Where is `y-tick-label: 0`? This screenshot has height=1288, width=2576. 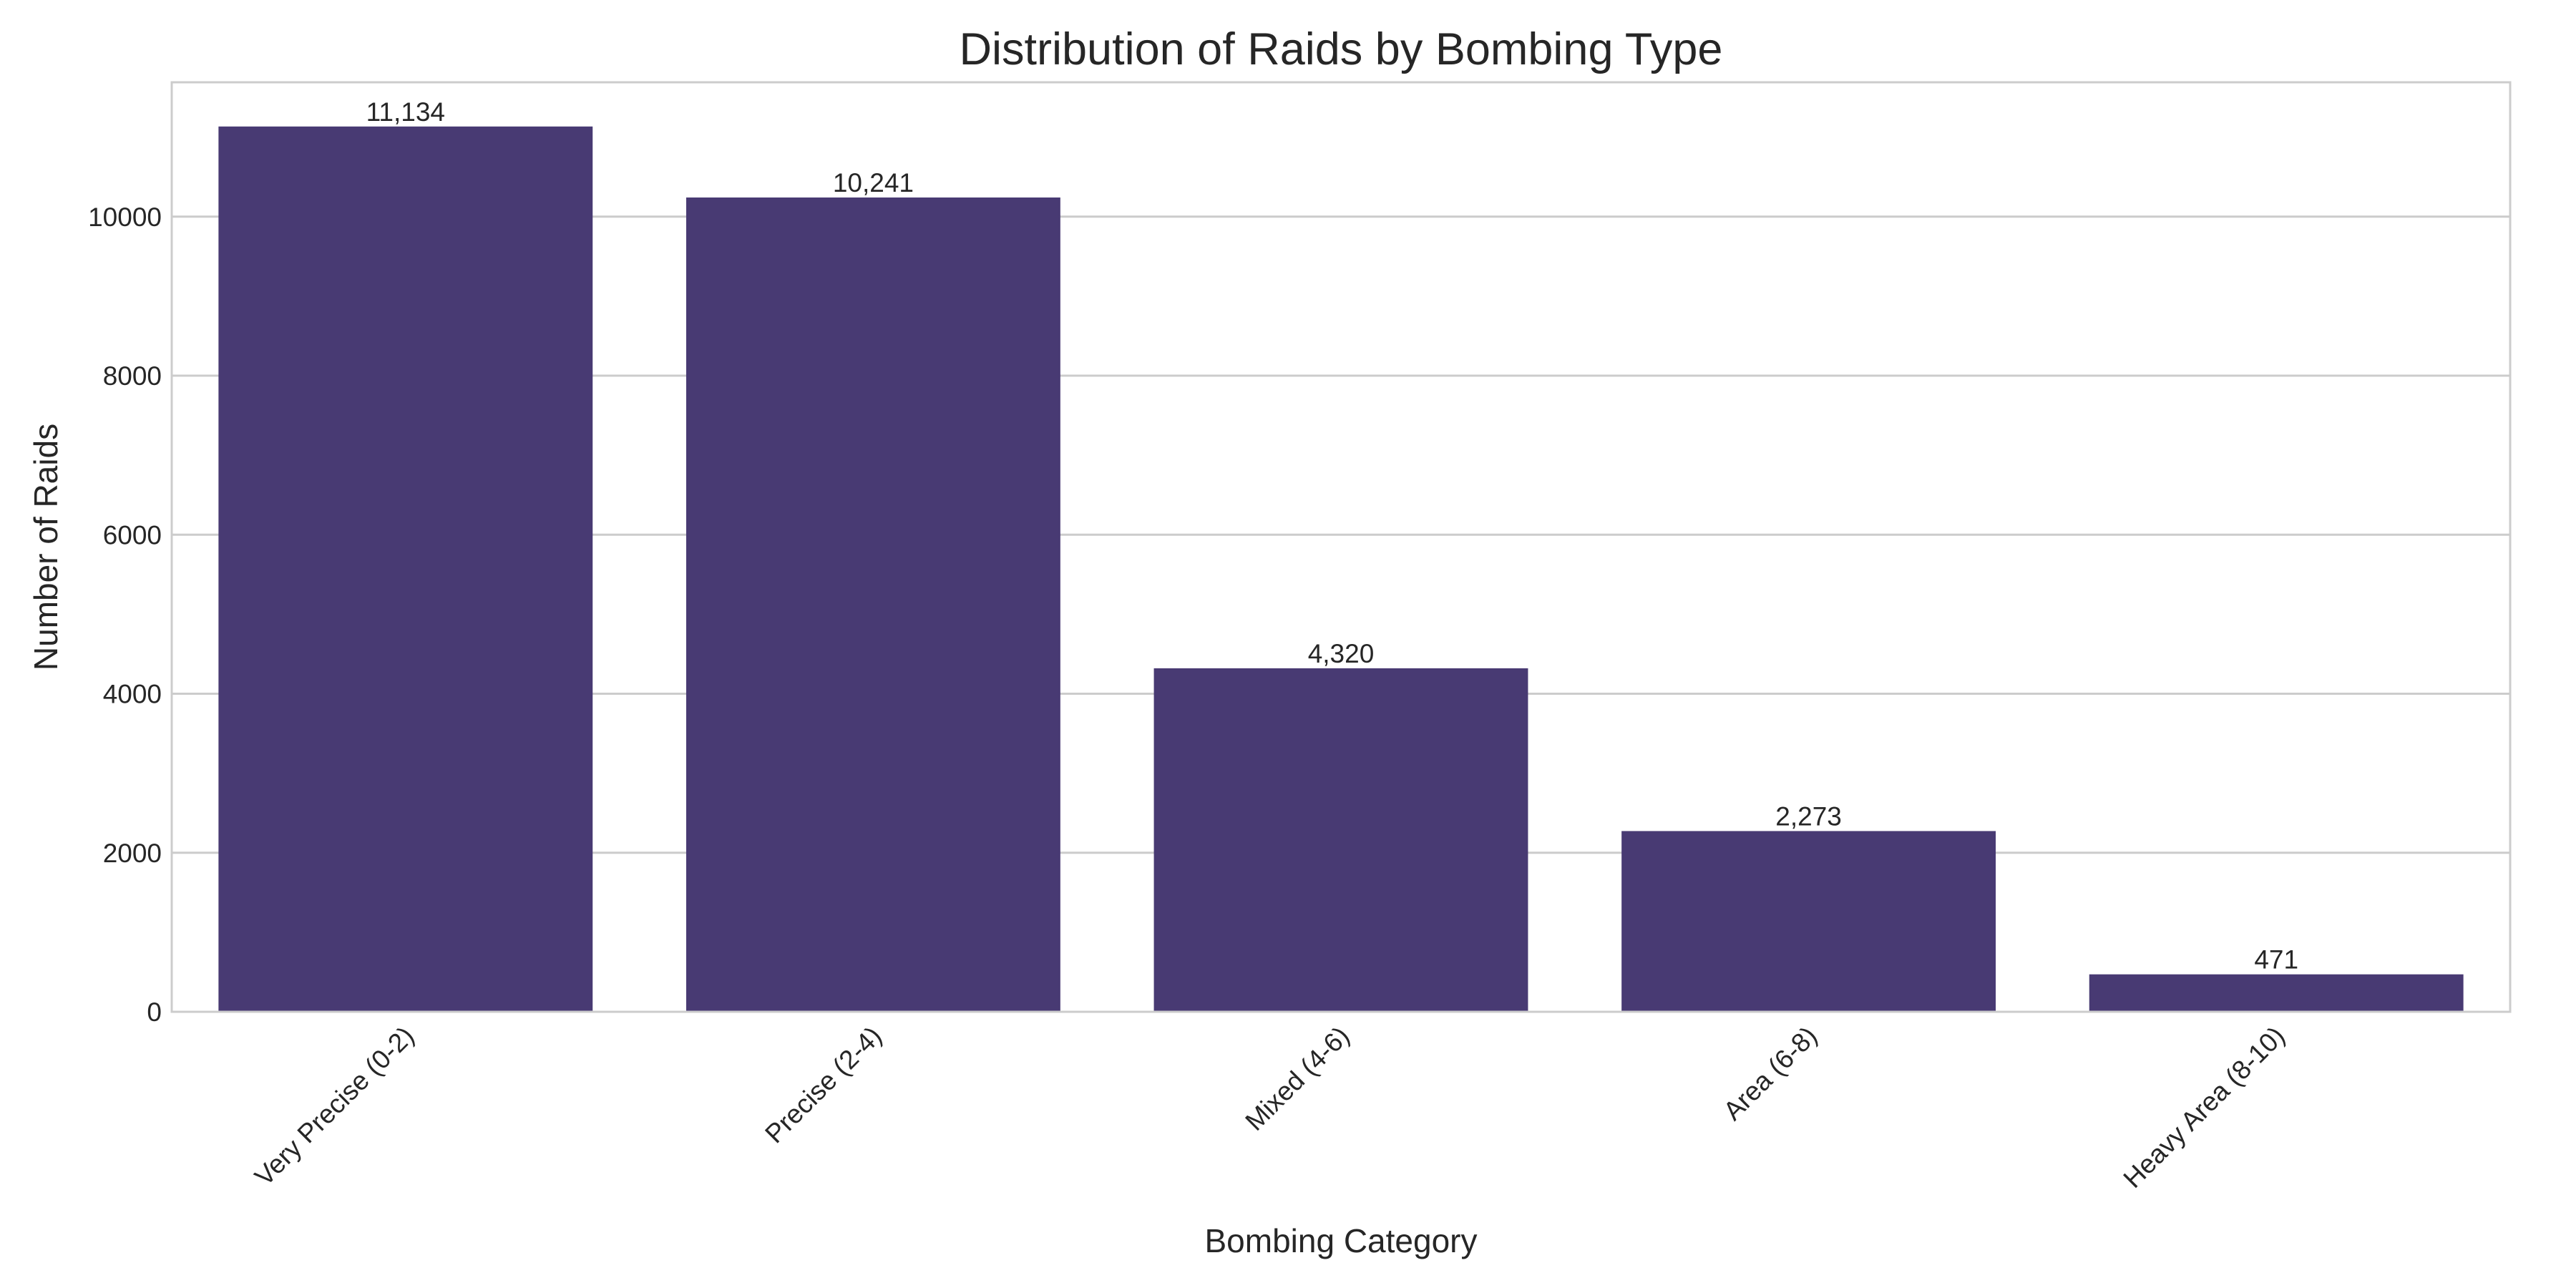
y-tick-label: 0 is located at coordinates (154, 1012).